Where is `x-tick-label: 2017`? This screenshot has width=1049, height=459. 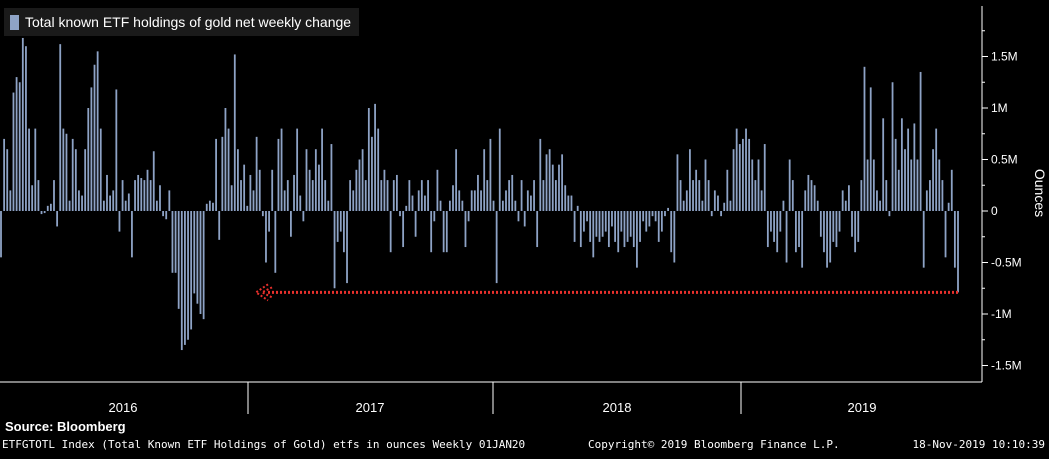 x-tick-label: 2017 is located at coordinates (370, 407).